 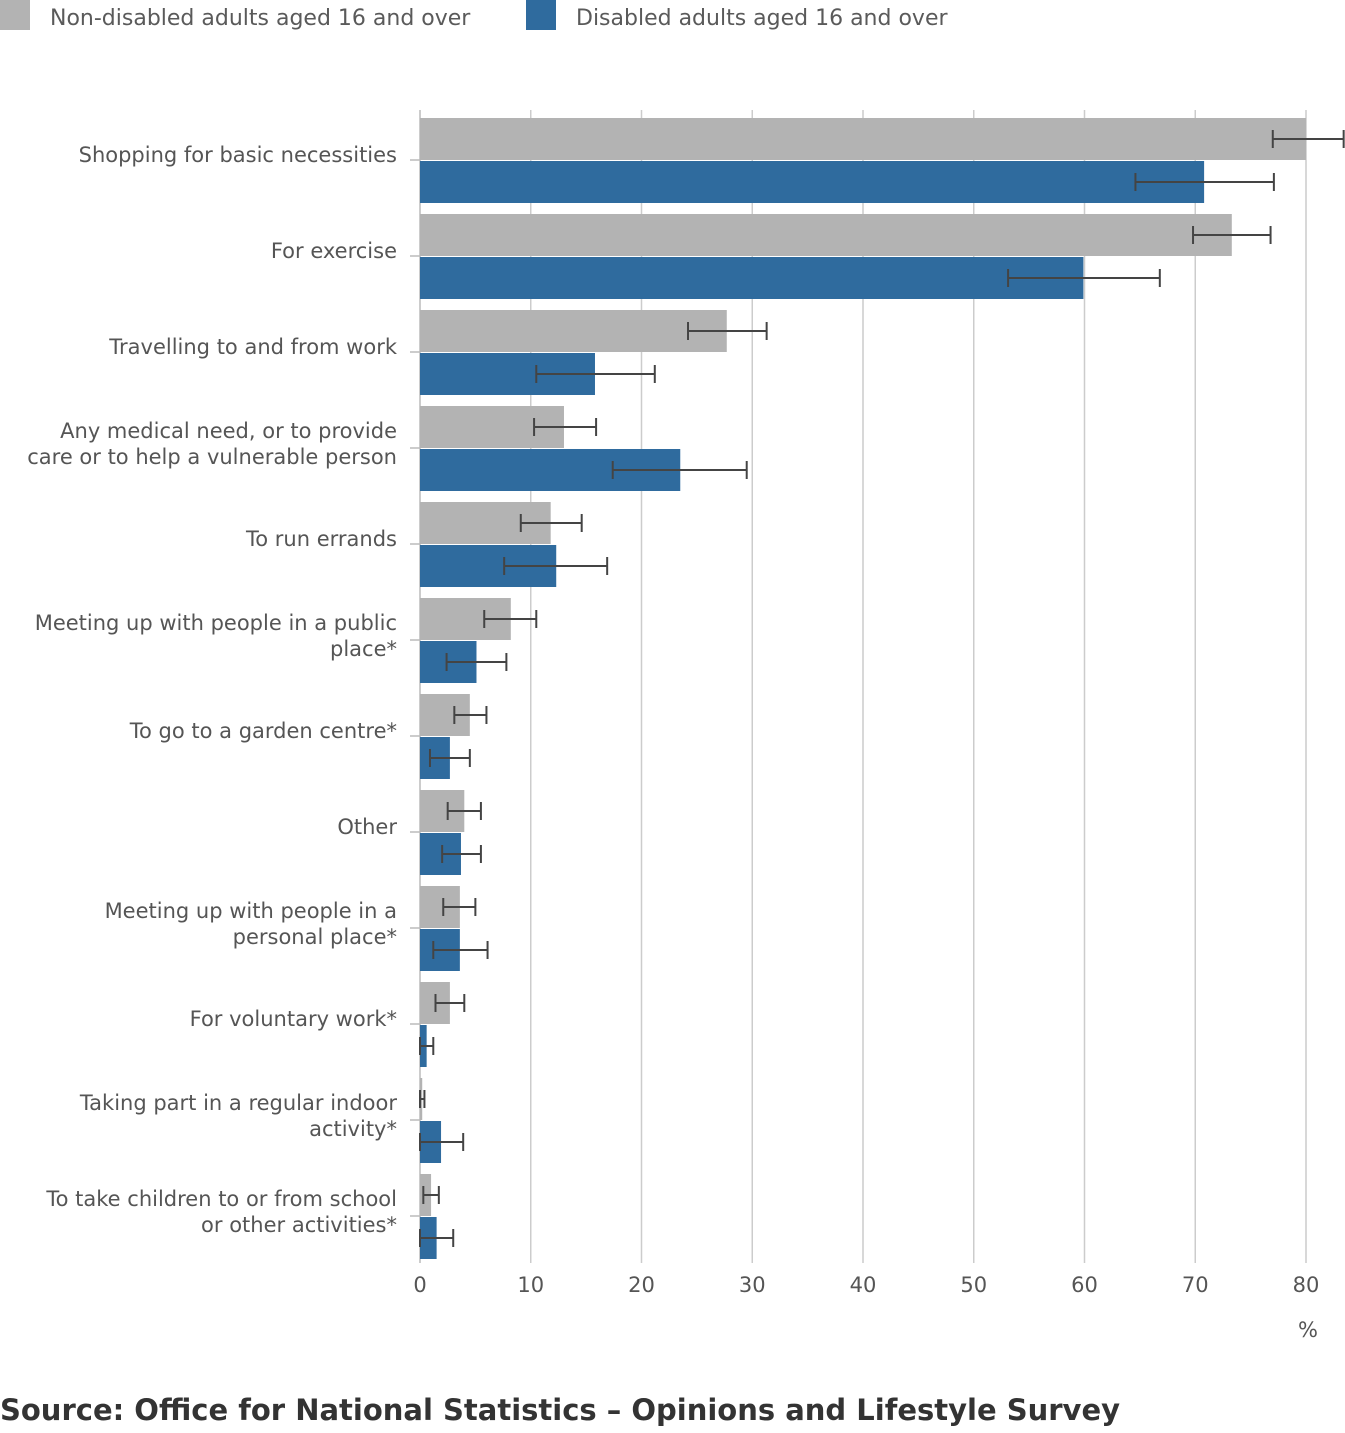 What do you see at coordinates (299, 1225) in the screenshot?
I see `category-label-11-1: or other activities*` at bounding box center [299, 1225].